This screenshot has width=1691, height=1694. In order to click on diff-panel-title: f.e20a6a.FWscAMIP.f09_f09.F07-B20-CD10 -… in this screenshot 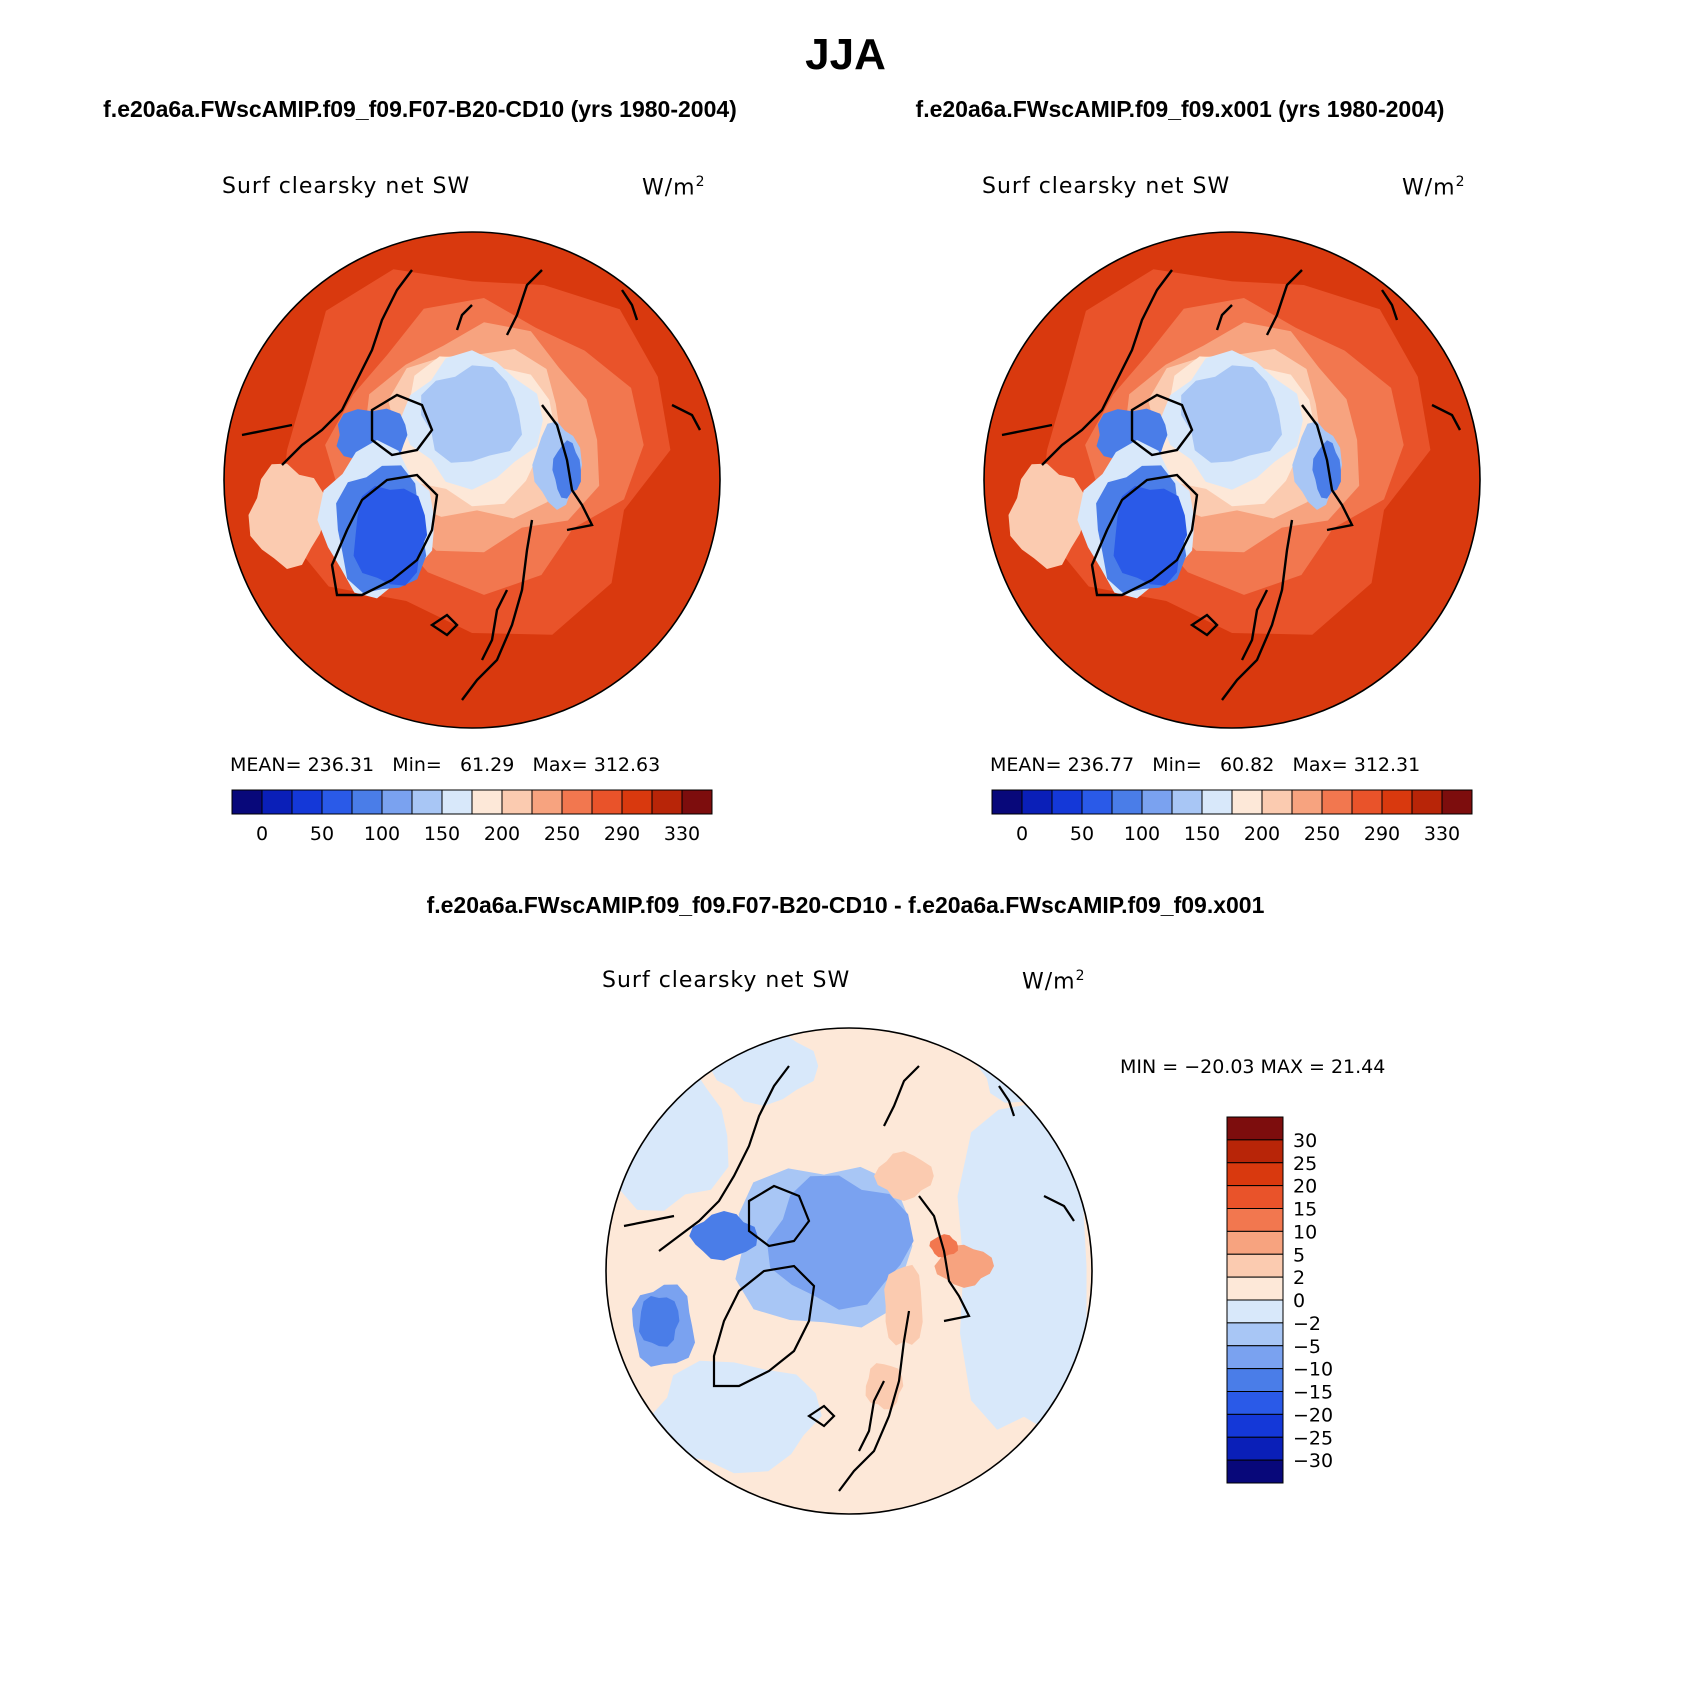, I will do `click(845, 905)`.